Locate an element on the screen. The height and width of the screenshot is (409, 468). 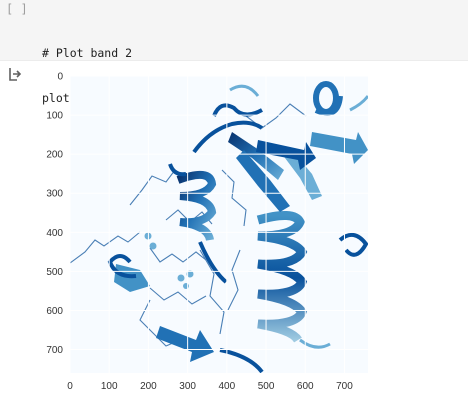
y-tick-label: 200 is located at coordinates (54, 155).